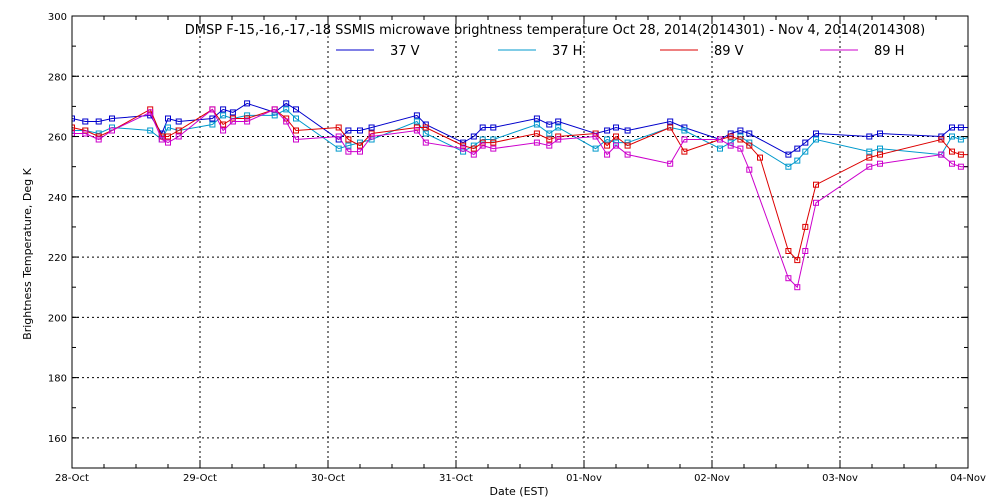 This screenshot has width=1000, height=500. Describe the element at coordinates (518, 491) in the screenshot. I see `x-axis-title: Date (EST)` at that location.